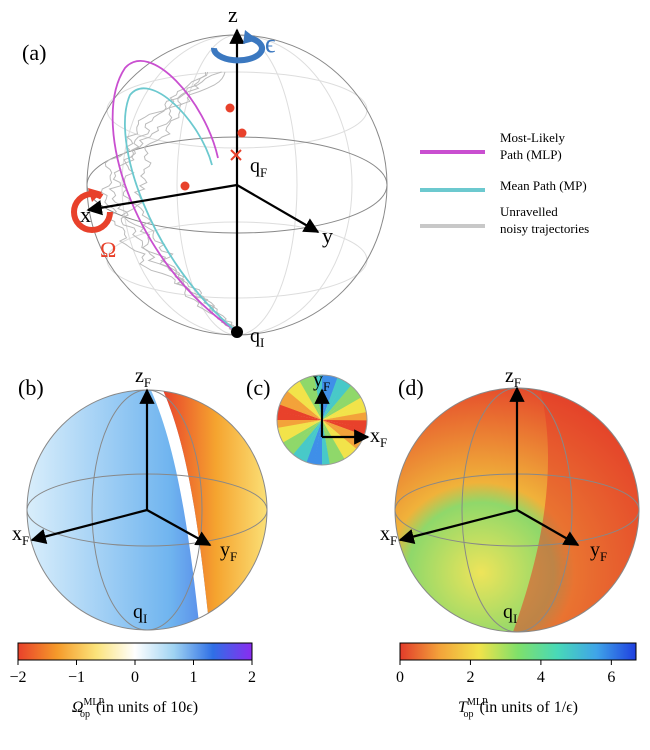 The width and height of the screenshot is (650, 750). I want to click on panel-label: (d), so click(411, 387).